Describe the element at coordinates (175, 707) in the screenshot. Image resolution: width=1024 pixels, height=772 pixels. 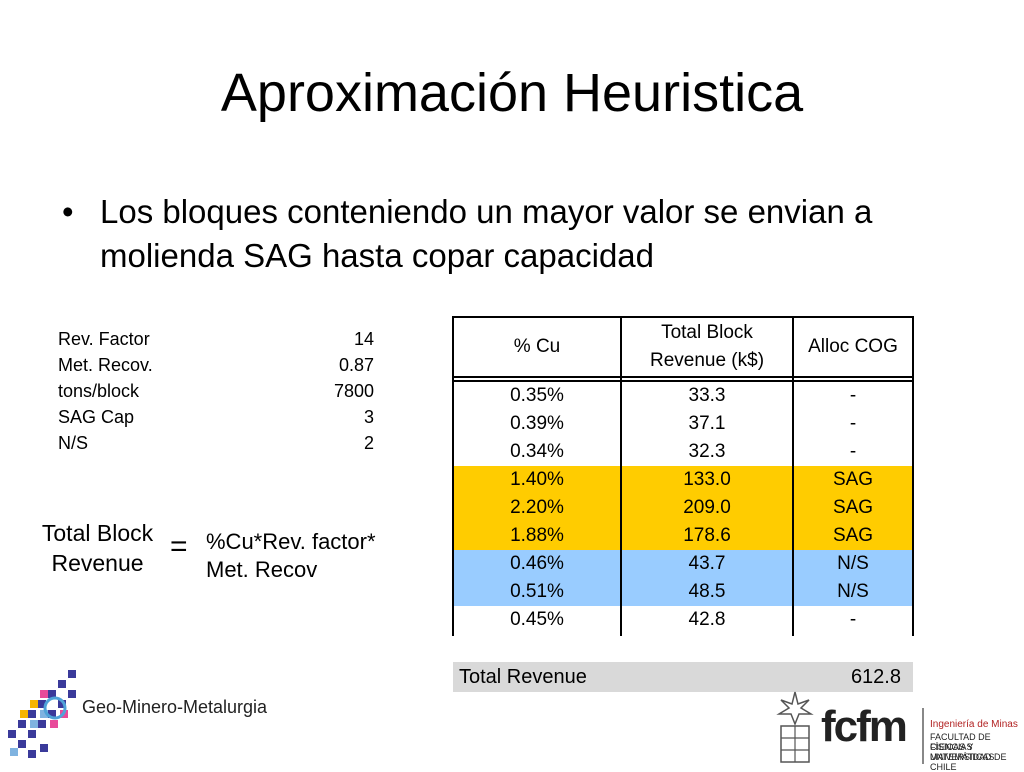
I see `geo-minero-logo-text: Geo-Minero-Metalurgia` at that location.